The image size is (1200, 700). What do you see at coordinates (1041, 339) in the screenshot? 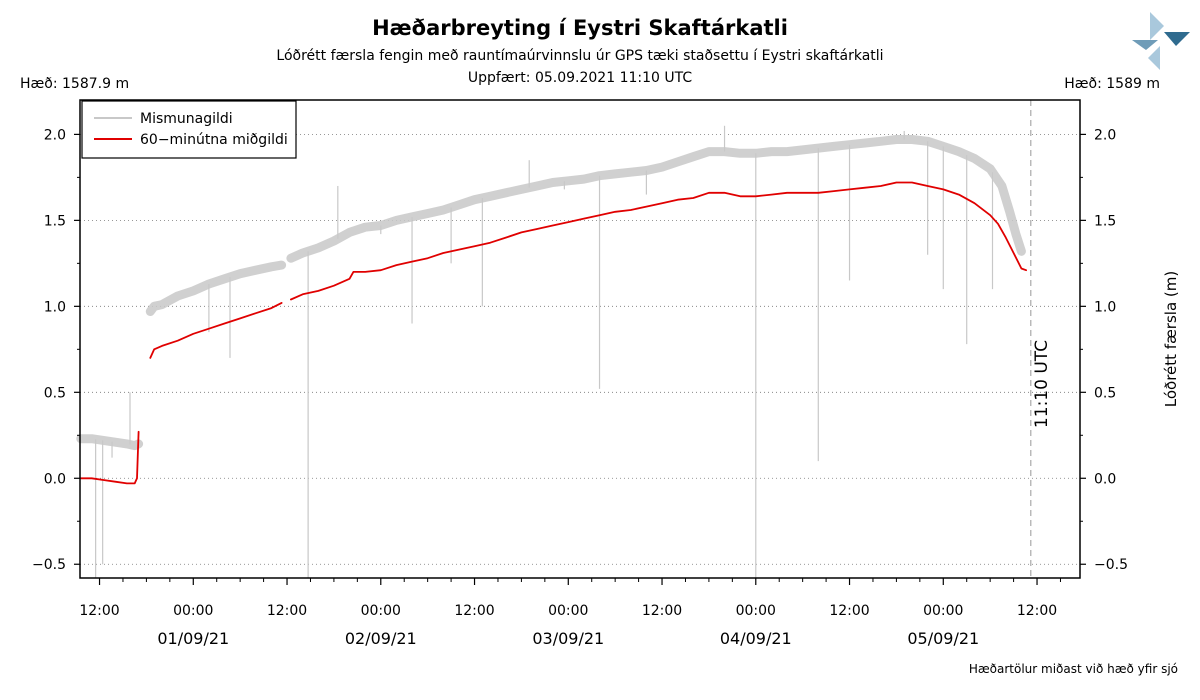
I see `time-marker: 11:10 UTC` at bounding box center [1041, 339].